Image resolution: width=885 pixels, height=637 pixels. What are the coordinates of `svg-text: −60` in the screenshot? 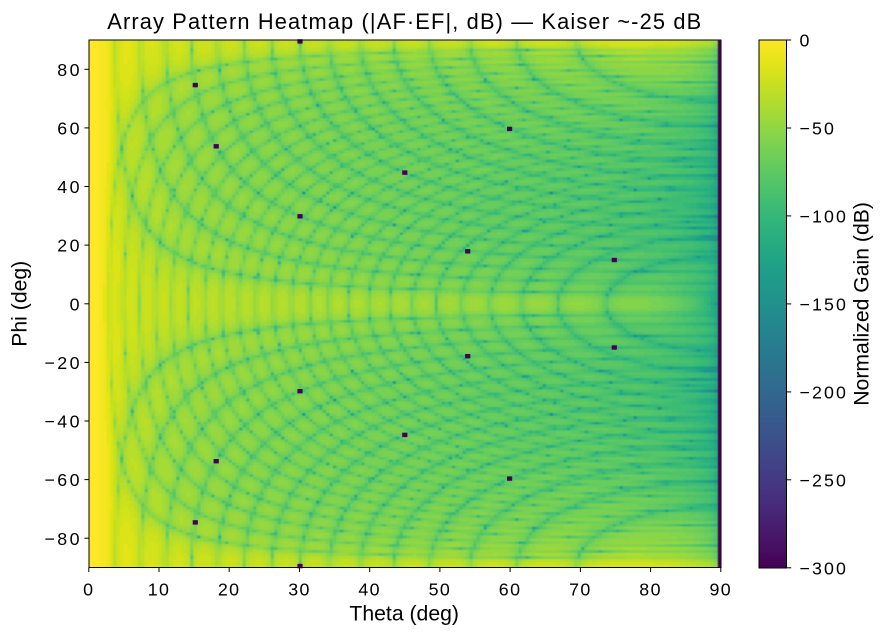 It's located at (63, 480).